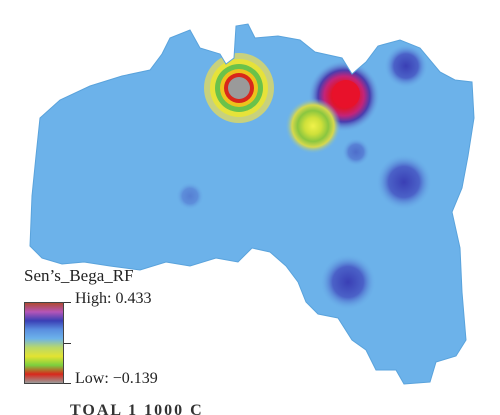 Image resolution: width=500 pixels, height=415 pixels. What do you see at coordinates (313, 126) in the screenshot?
I see `yellow-hotspot` at bounding box center [313, 126].